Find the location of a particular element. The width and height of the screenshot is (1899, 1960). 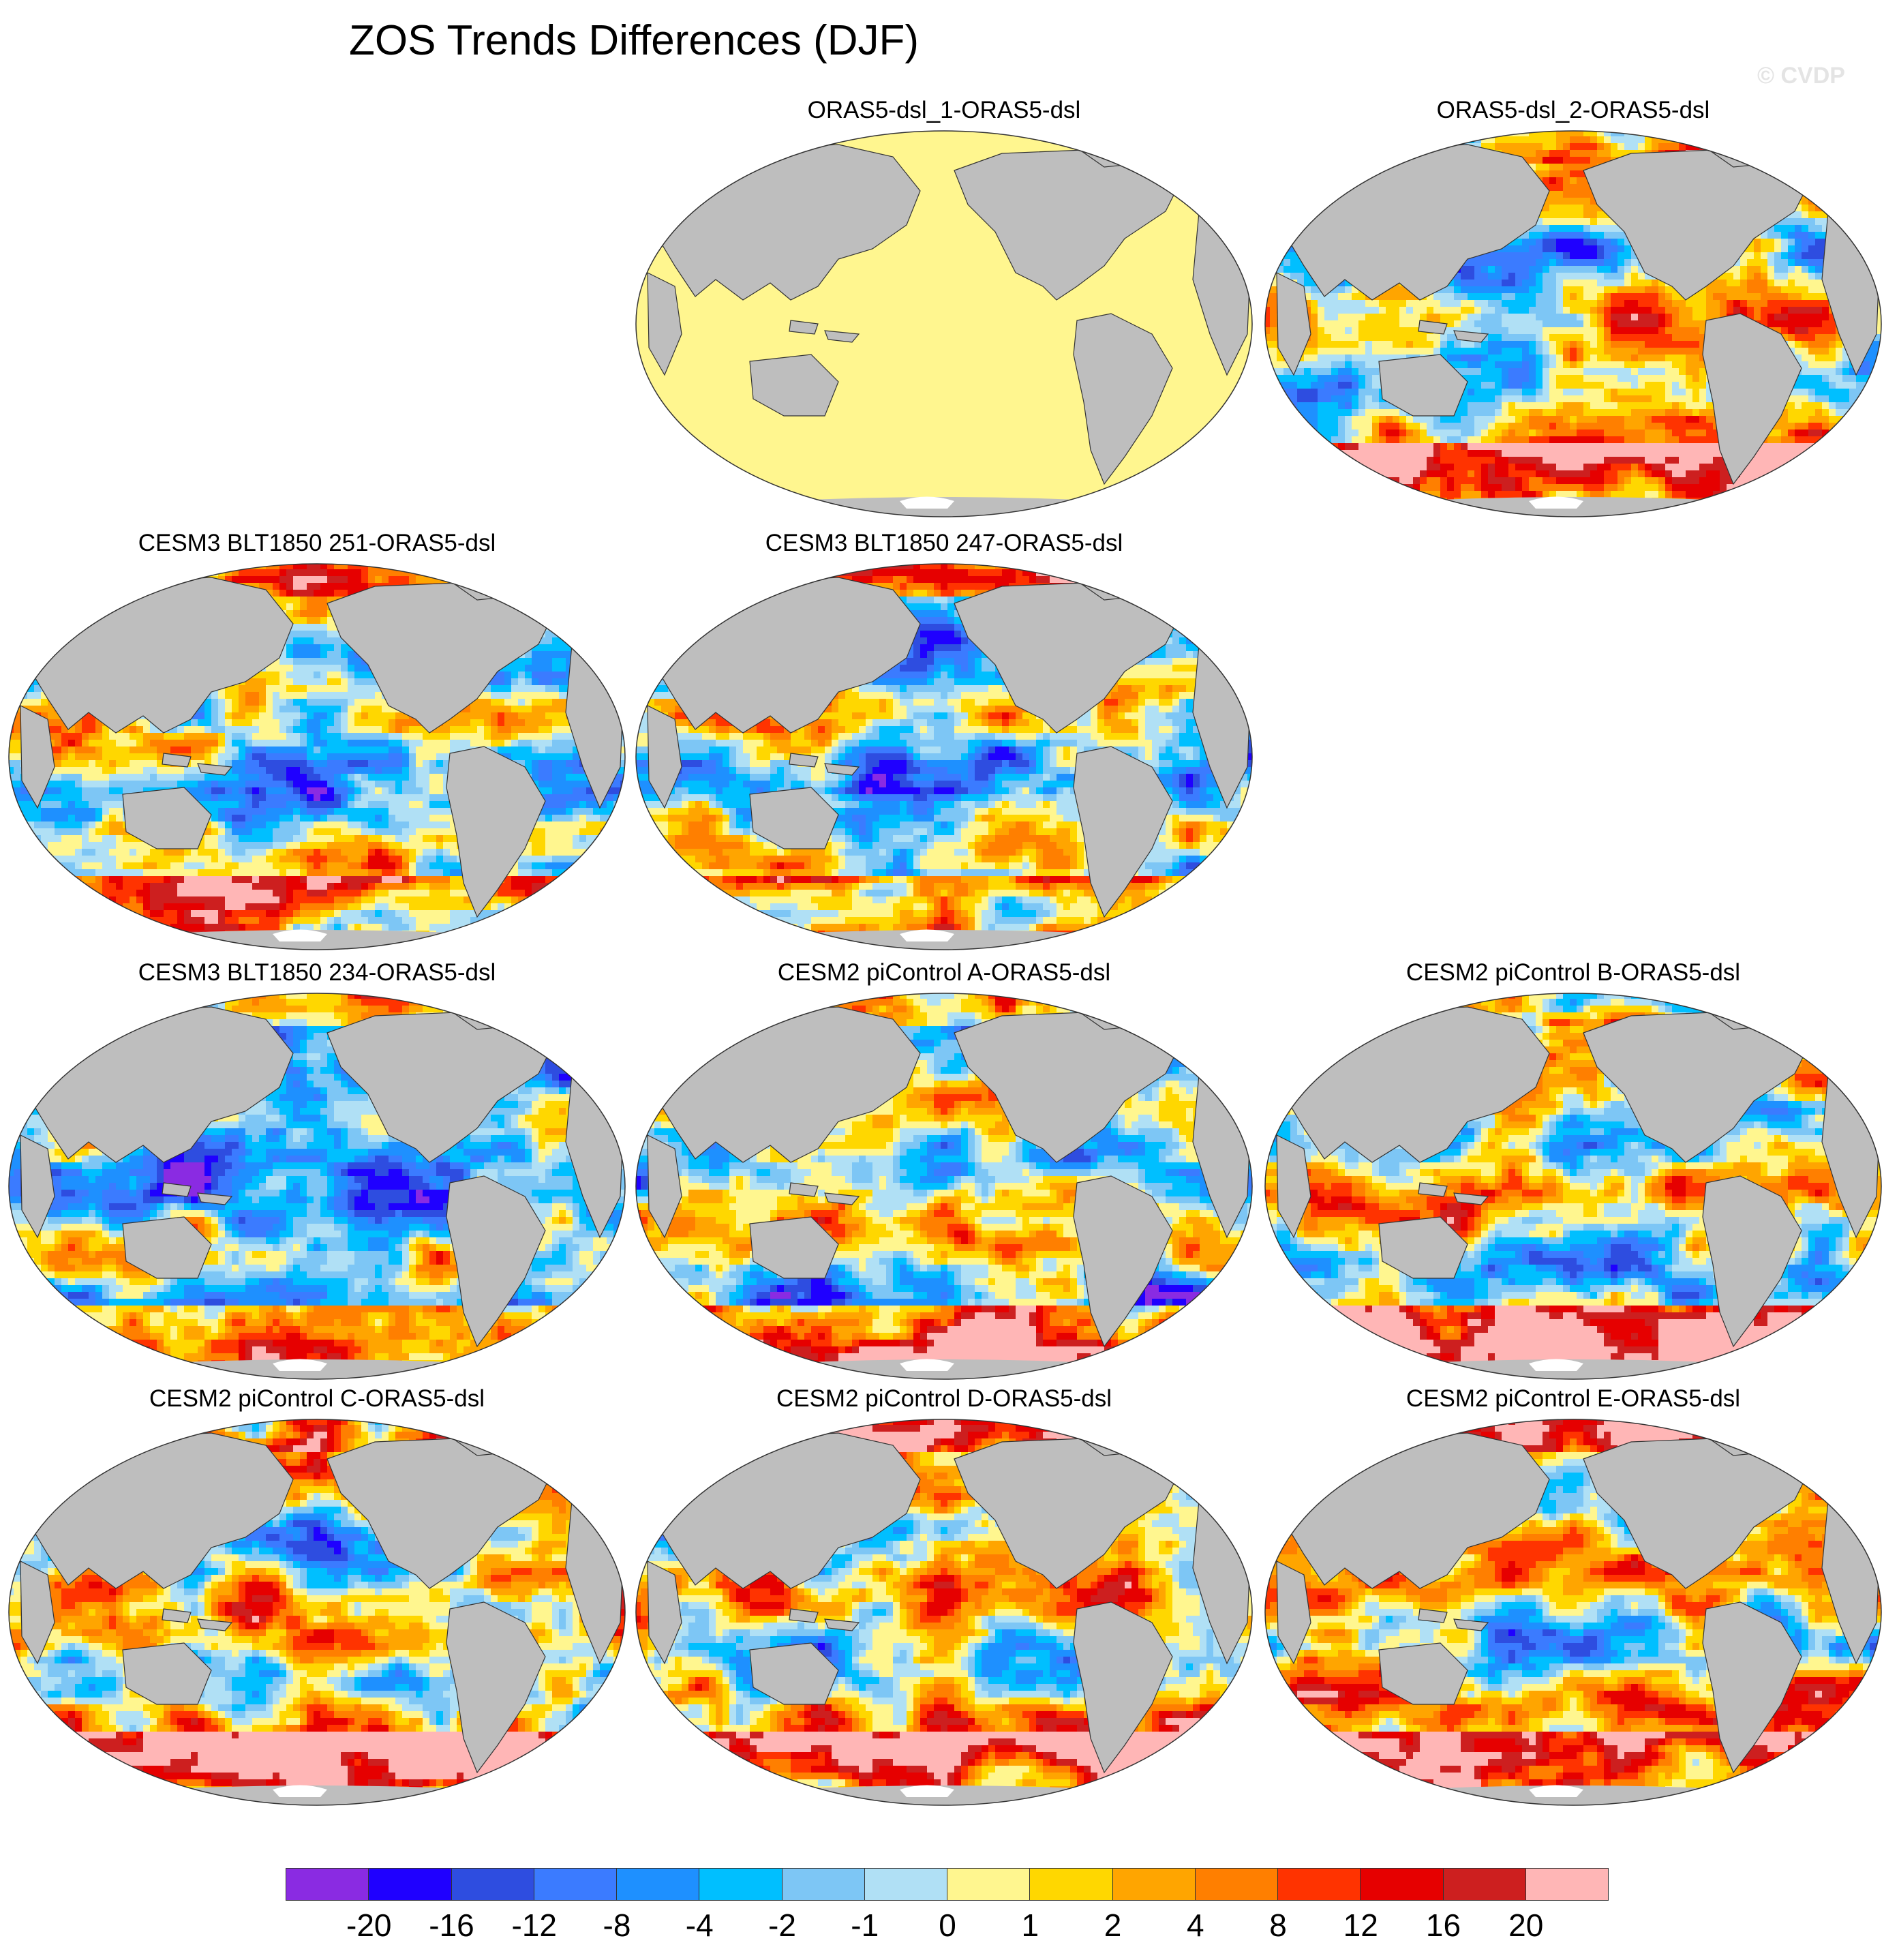

colorbar: -20 -16 -12 -8 -4 -2 -1 0 1 2 4 8 12 16 20 is located at coordinates (947, 1905).